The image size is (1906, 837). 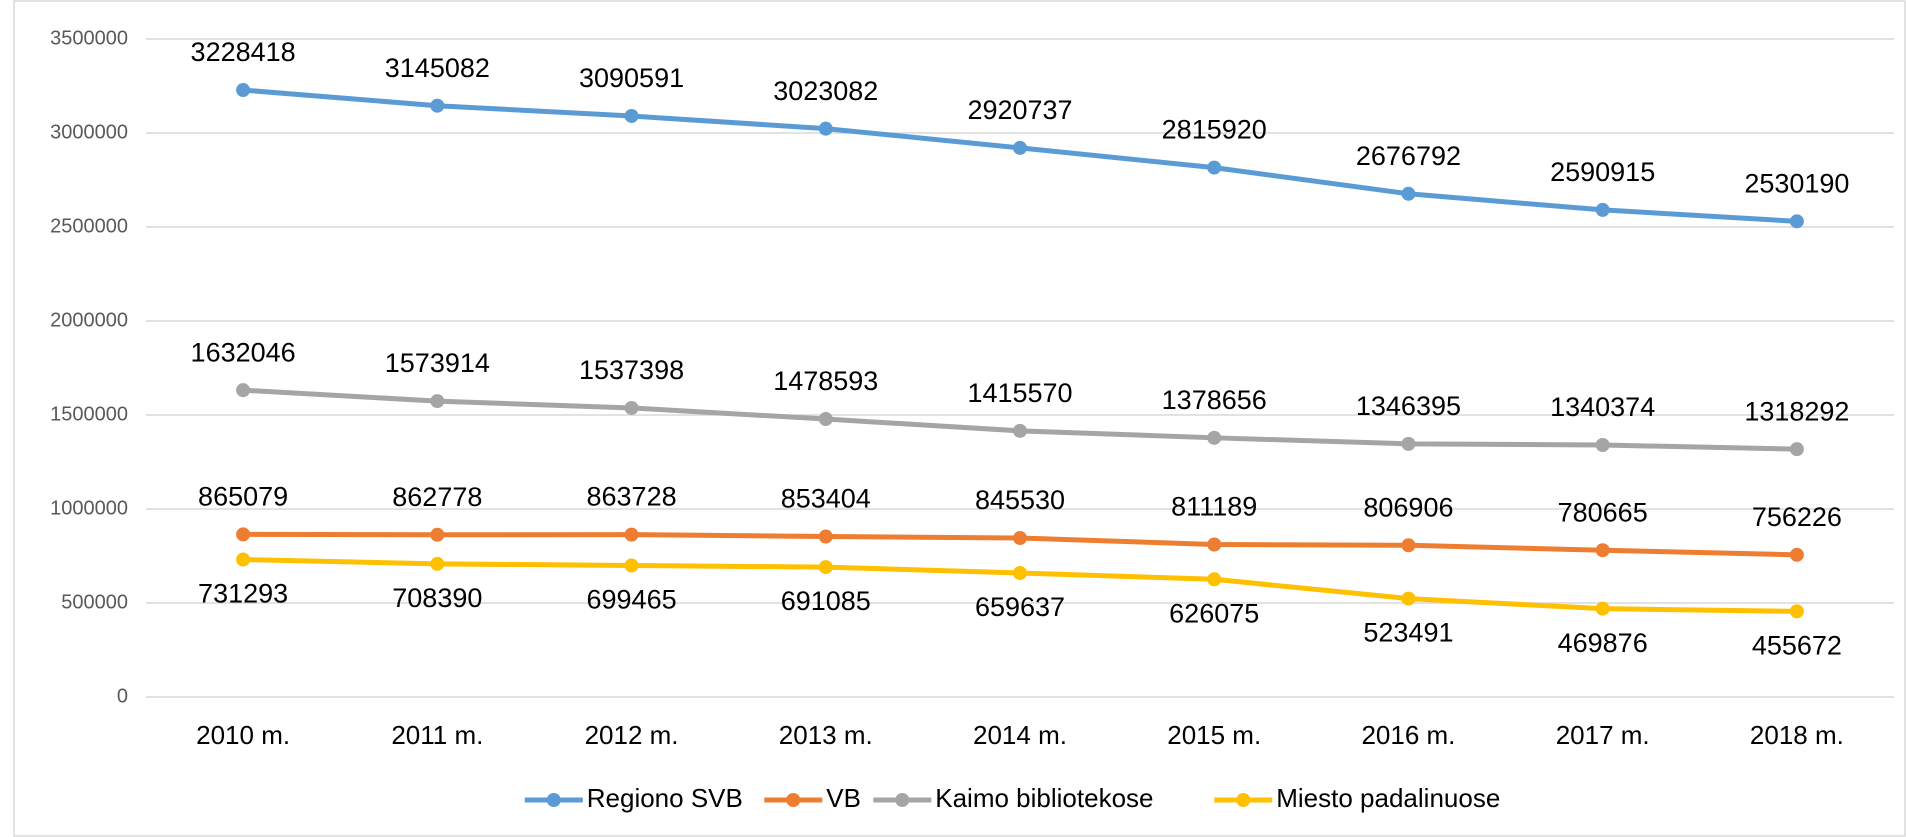 What do you see at coordinates (1408, 633) in the screenshot?
I see `data-label: 523491` at bounding box center [1408, 633].